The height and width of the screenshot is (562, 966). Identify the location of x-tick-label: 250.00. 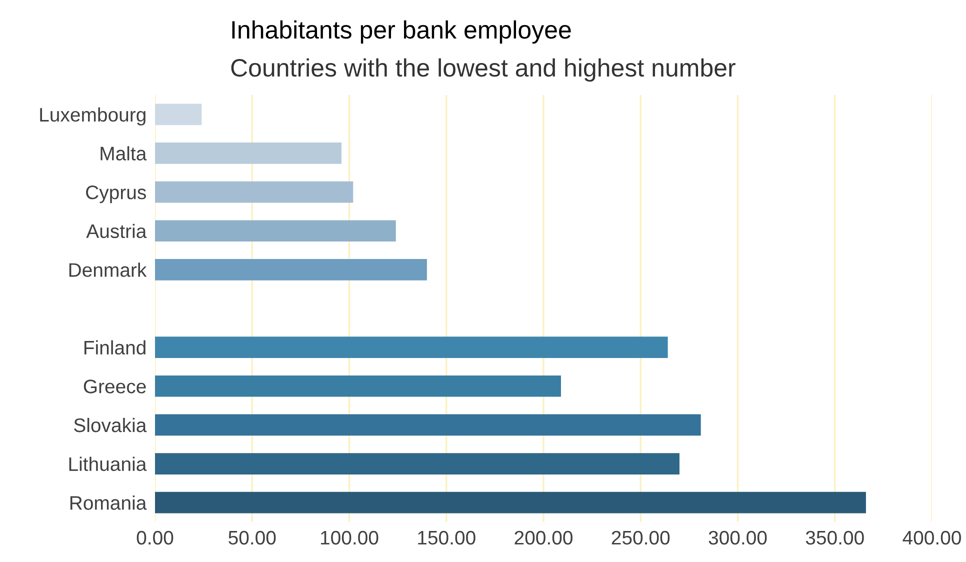
(641, 537).